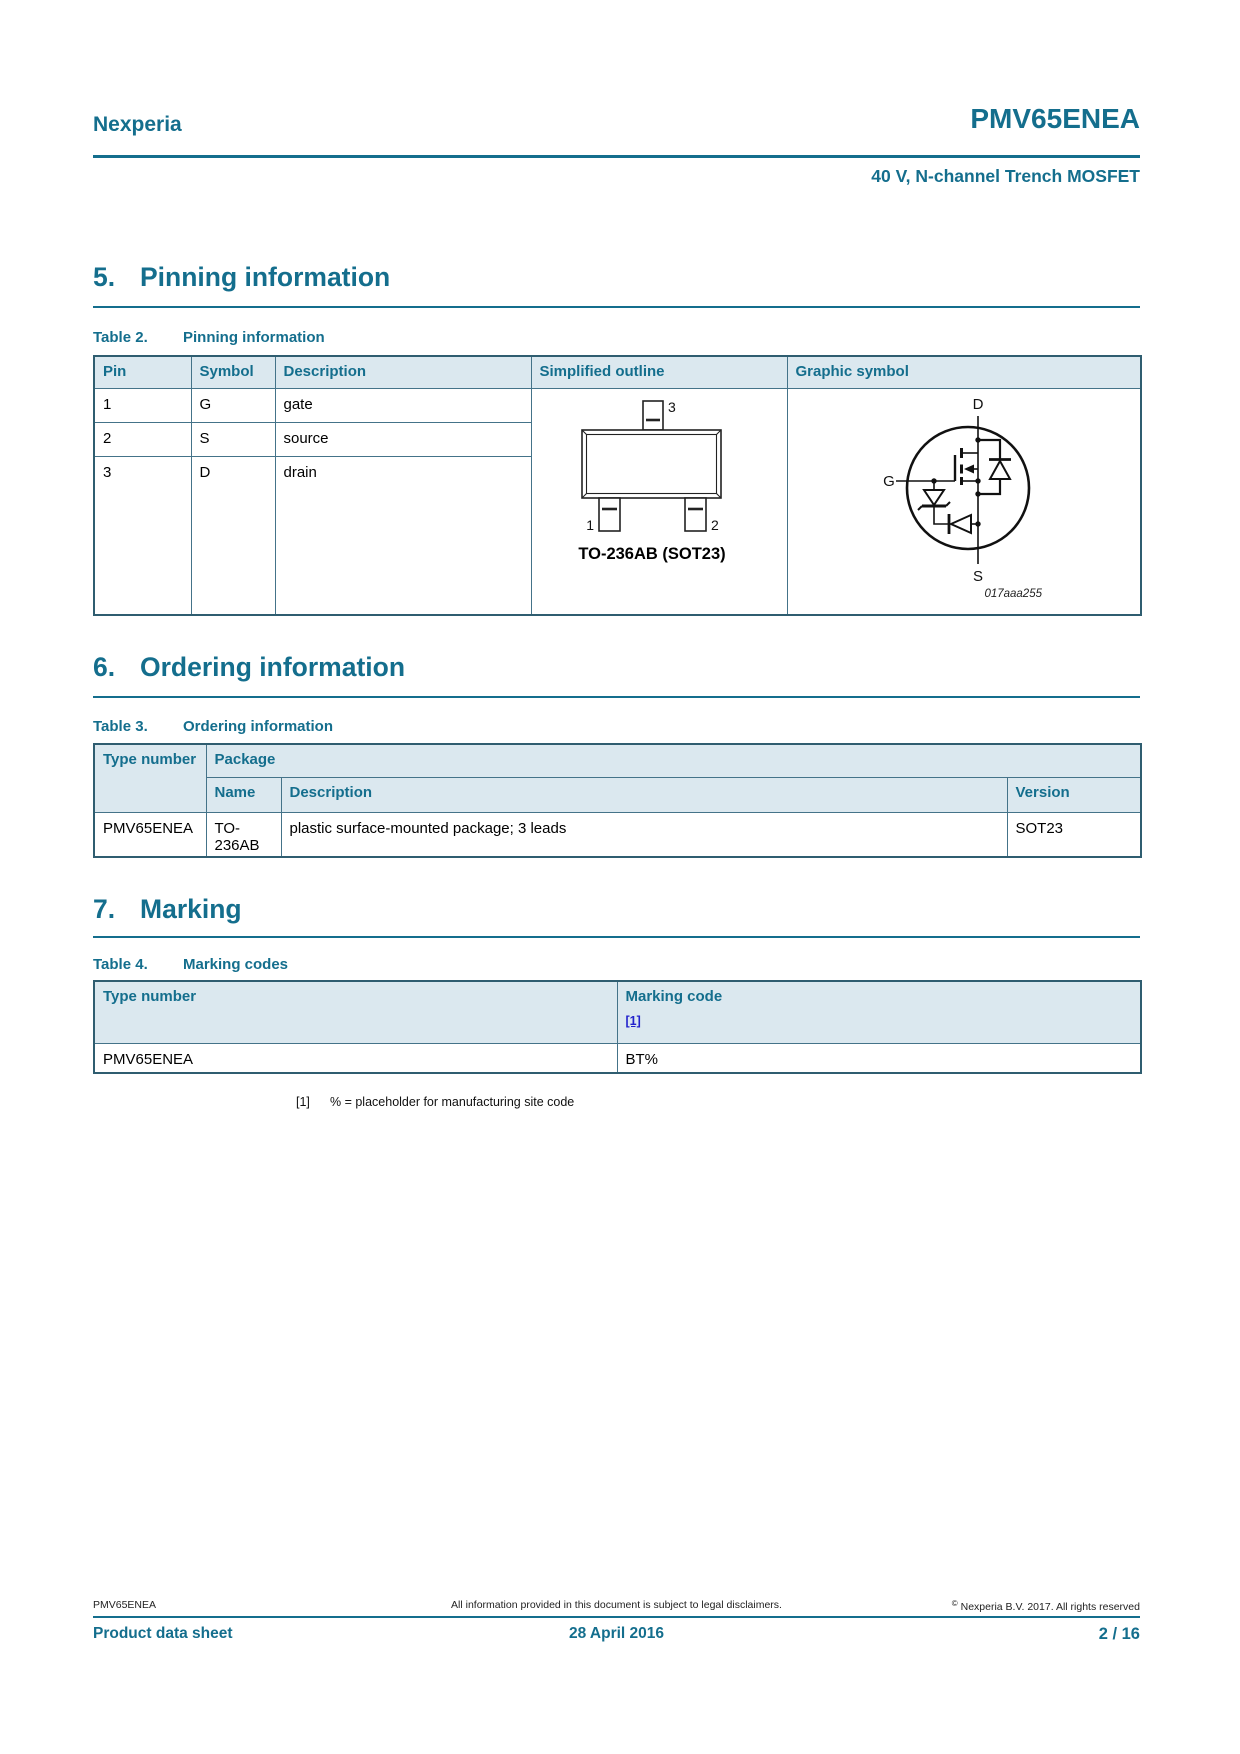 The height and width of the screenshot is (1754, 1240). I want to click on section-number: 7., so click(104, 909).